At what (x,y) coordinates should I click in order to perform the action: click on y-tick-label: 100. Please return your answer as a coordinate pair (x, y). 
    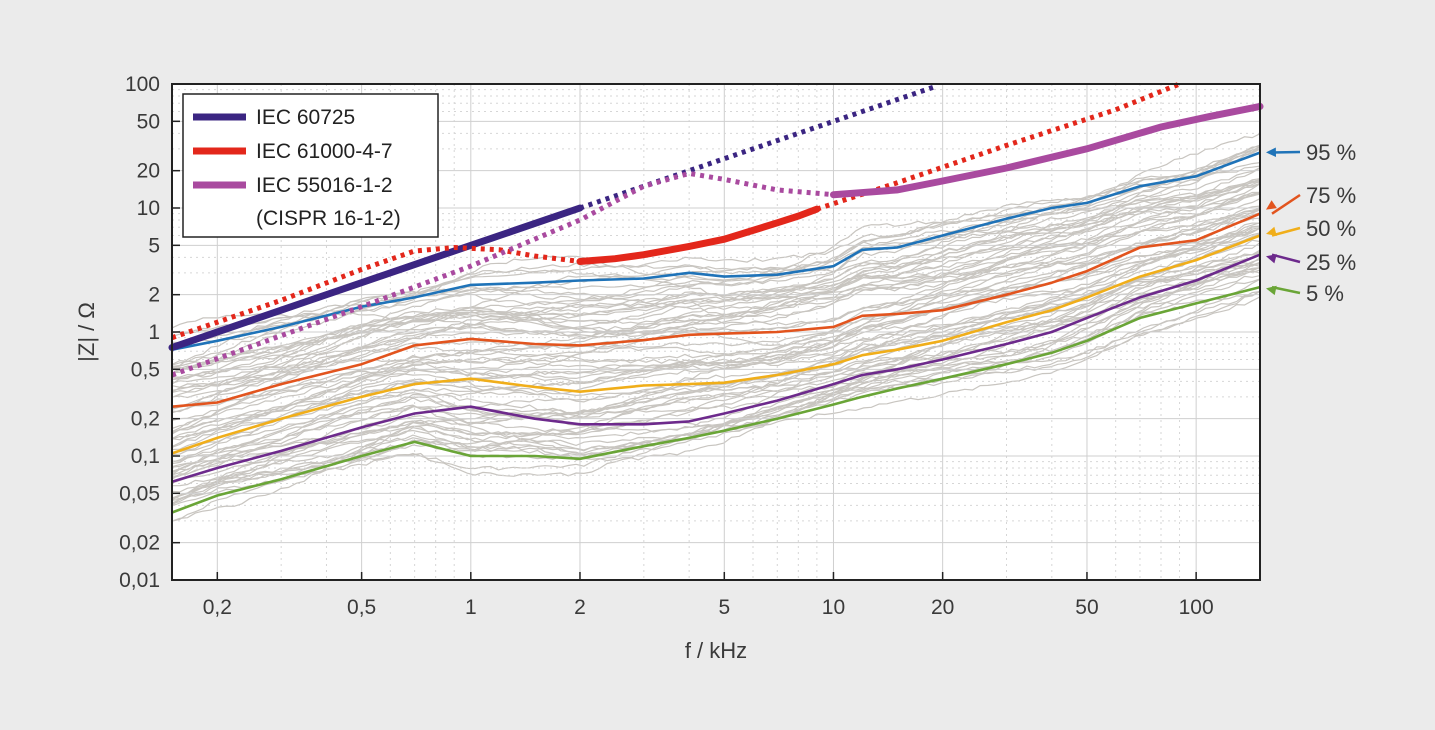
    Looking at the image, I should click on (142, 84).